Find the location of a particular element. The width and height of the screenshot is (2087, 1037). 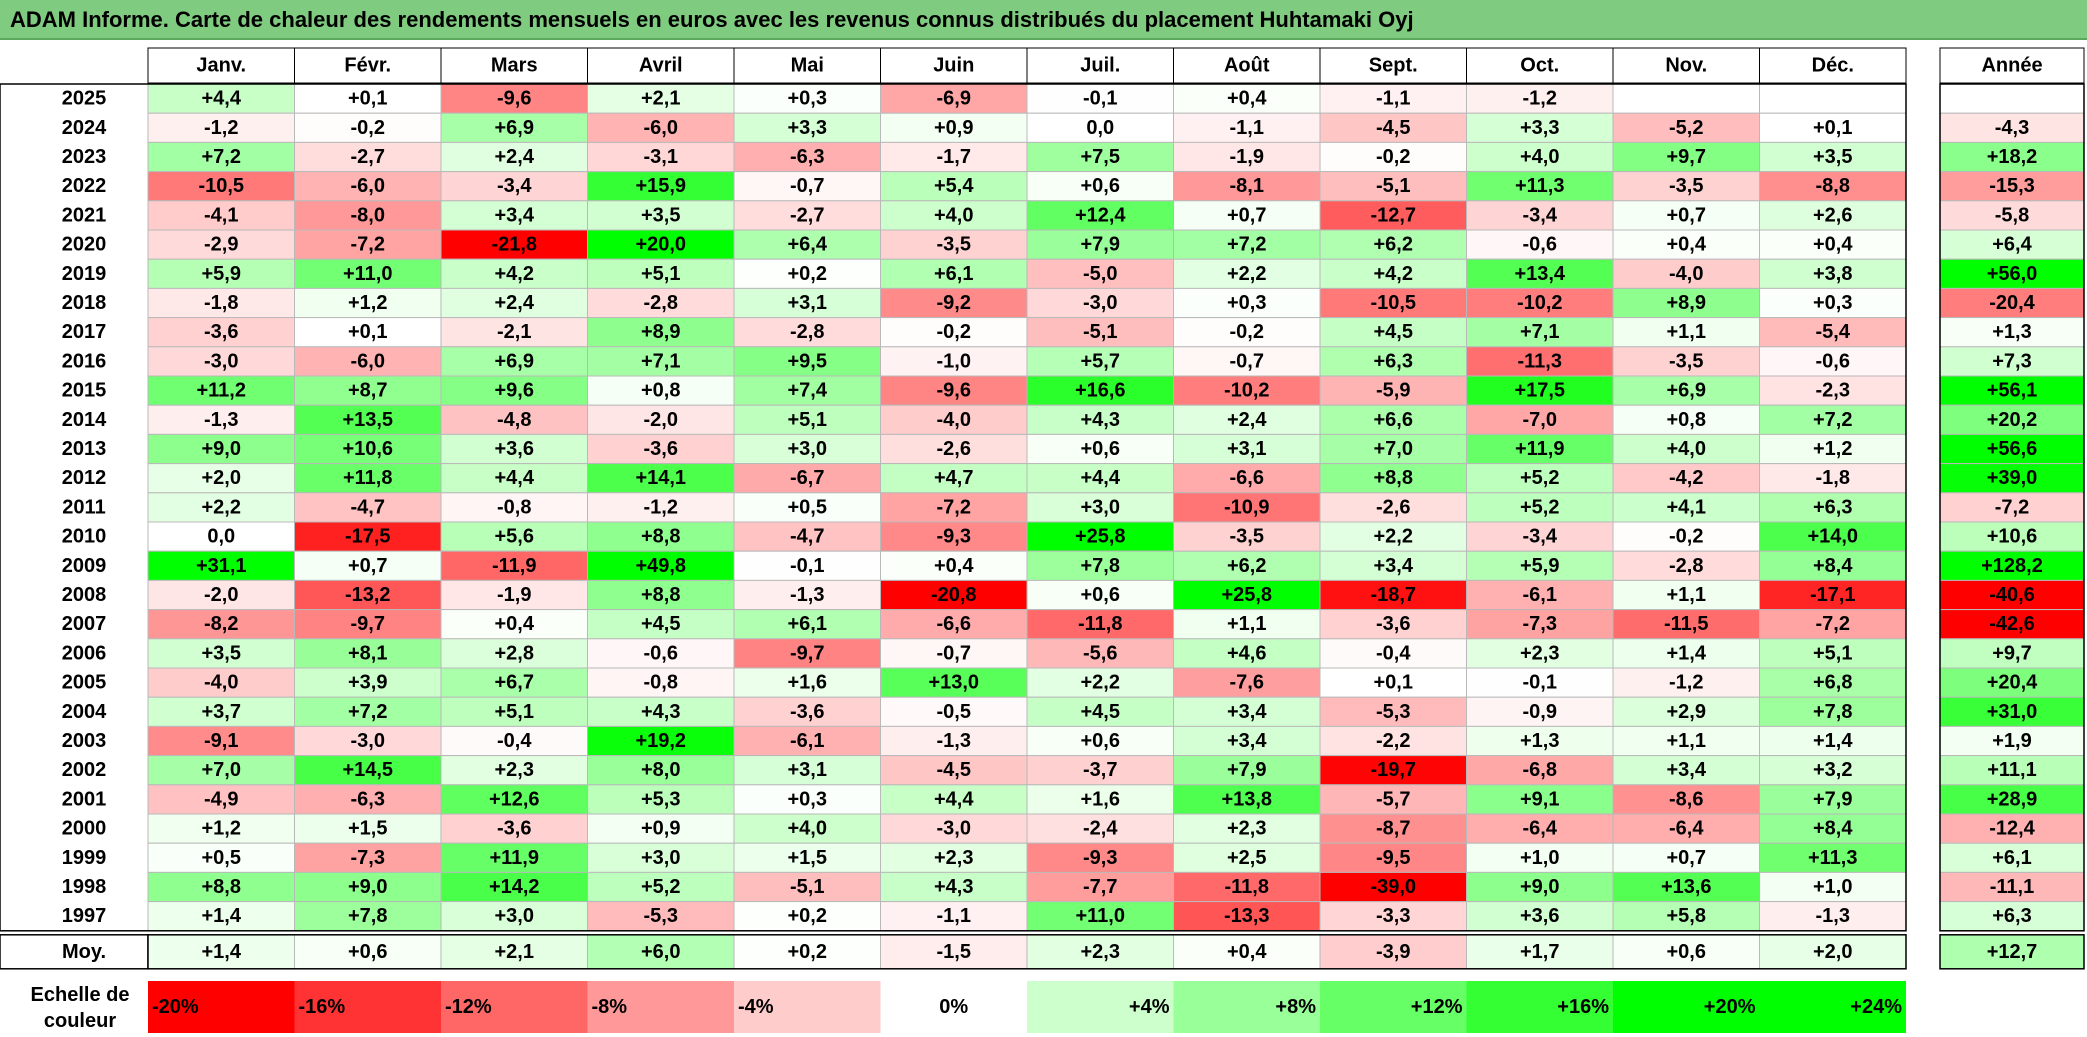

annual-cell is located at coordinates (2012, 711).